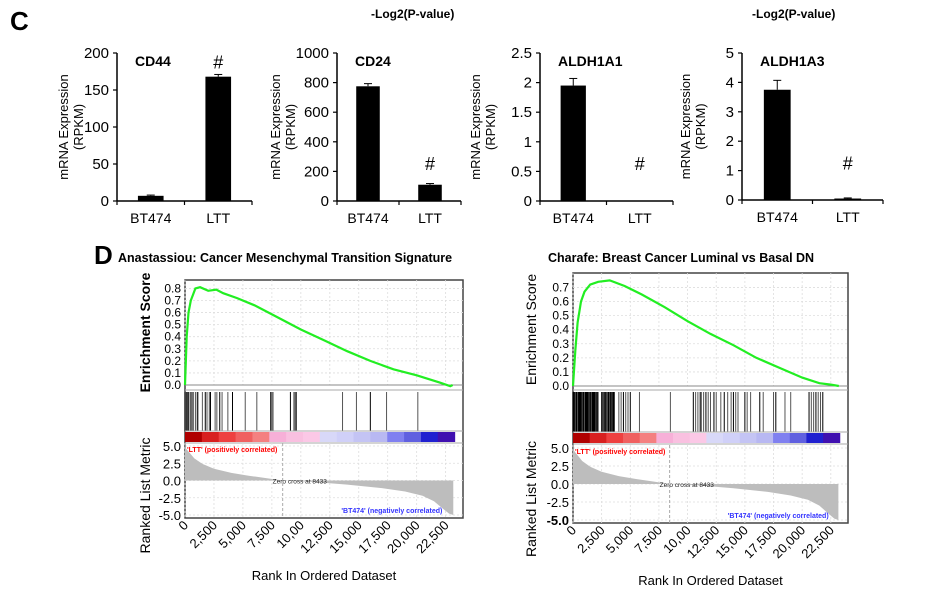 This screenshot has height=590, width=937. I want to click on x-axis-label: Rank In Ordered Dataset, so click(324, 575).